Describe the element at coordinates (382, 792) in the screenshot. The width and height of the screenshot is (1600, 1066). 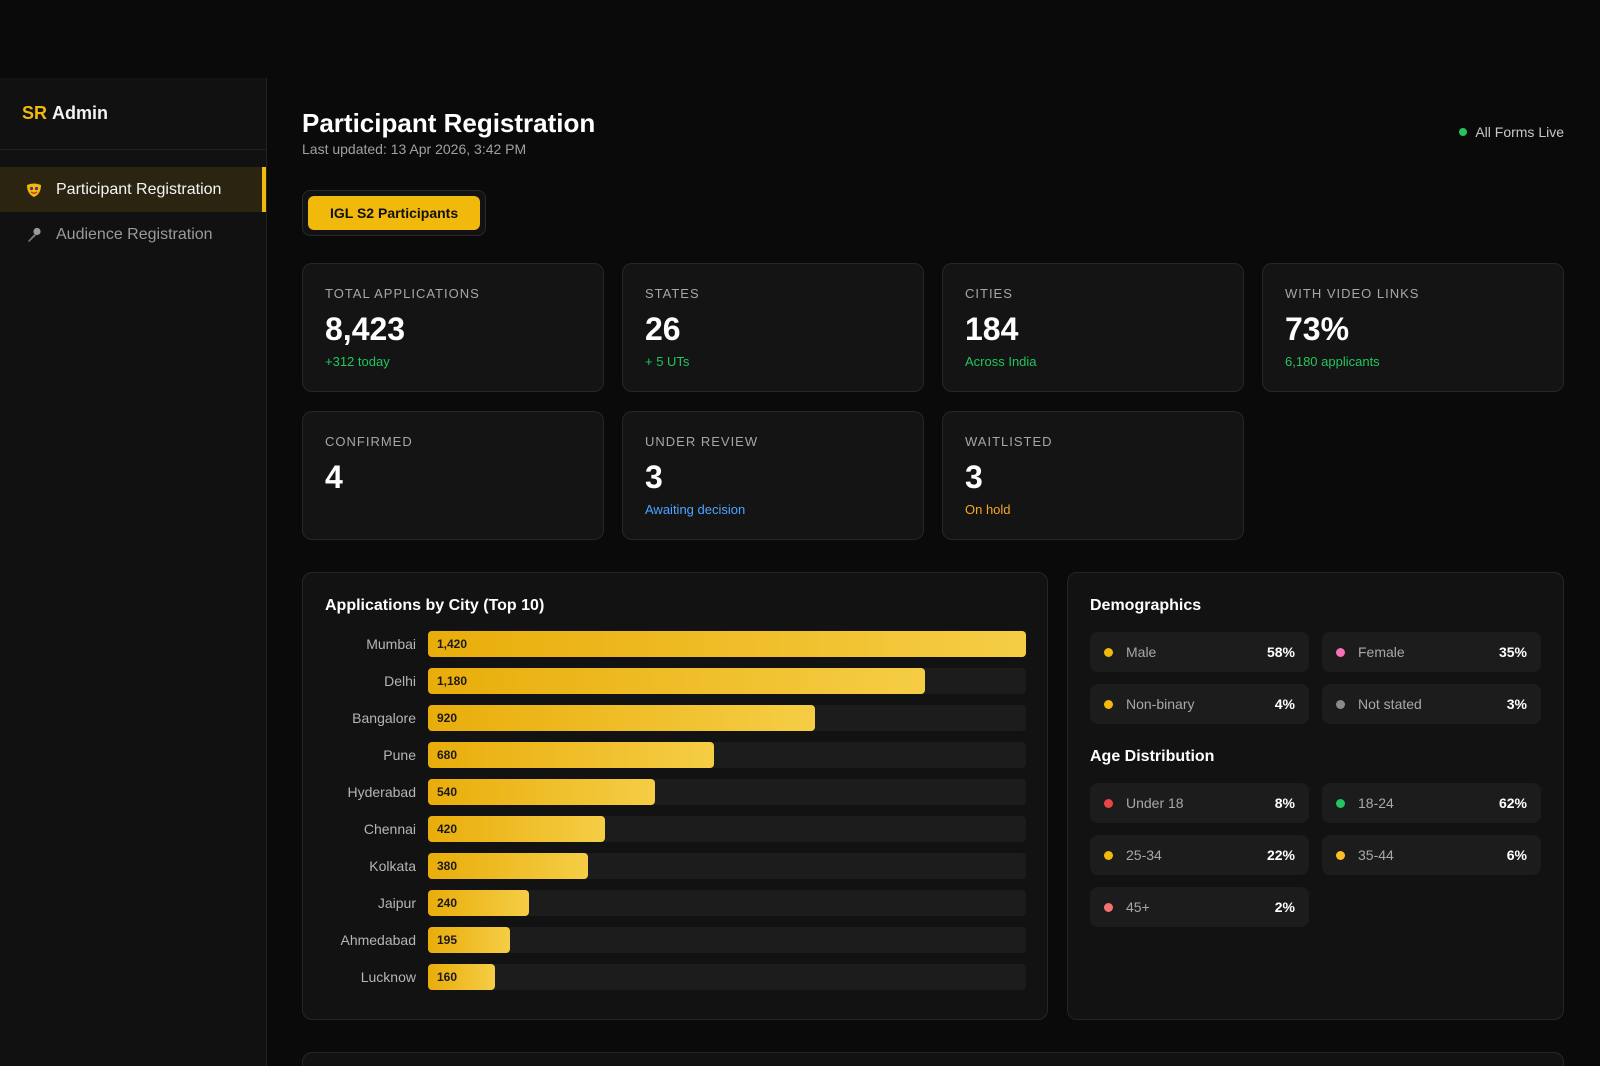
I see `bar-category-label: Hyderabad` at that location.